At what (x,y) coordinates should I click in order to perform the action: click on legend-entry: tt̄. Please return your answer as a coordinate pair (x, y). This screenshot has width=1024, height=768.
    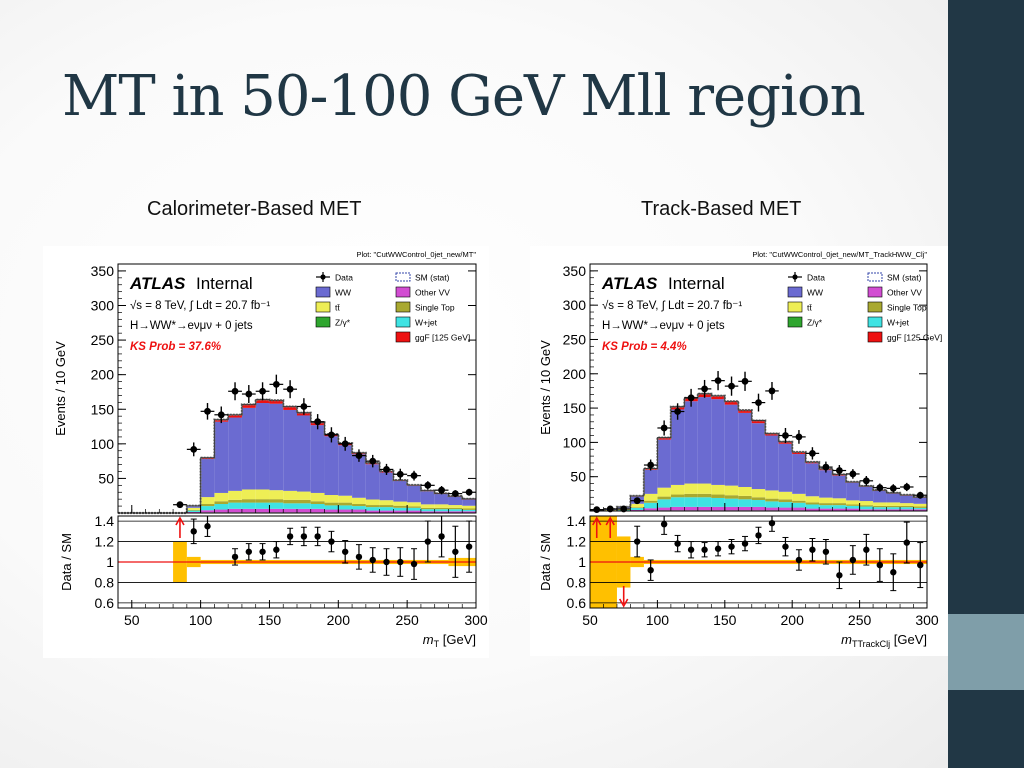
    Looking at the image, I should click on (327, 307).